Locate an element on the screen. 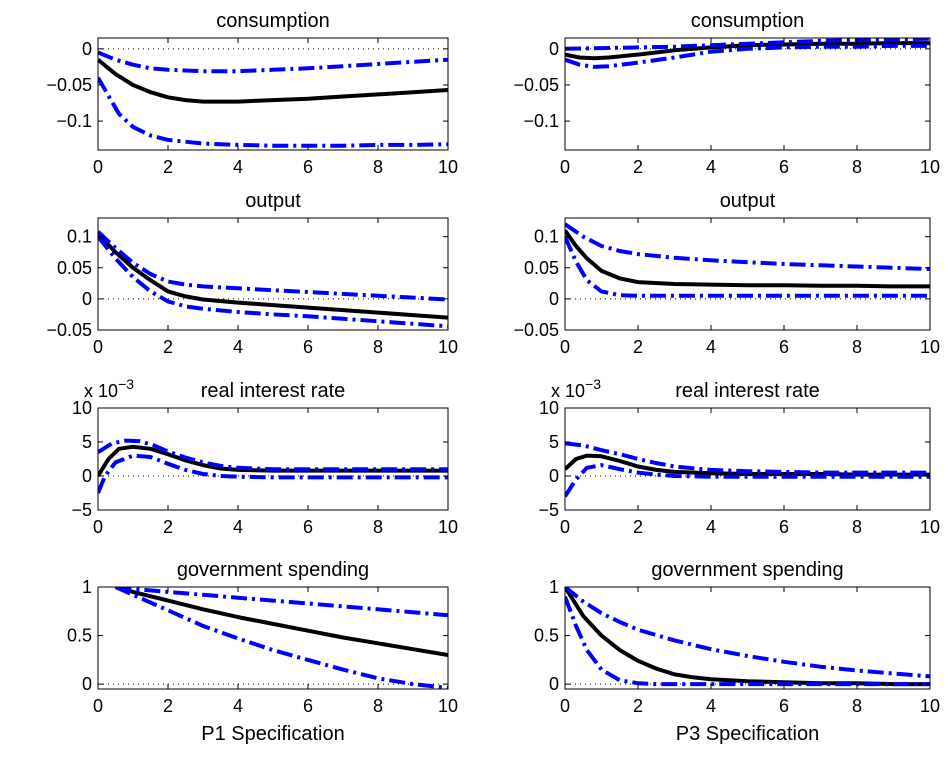 The image size is (948, 761). subplot-title: government spending is located at coordinates (747, 570).